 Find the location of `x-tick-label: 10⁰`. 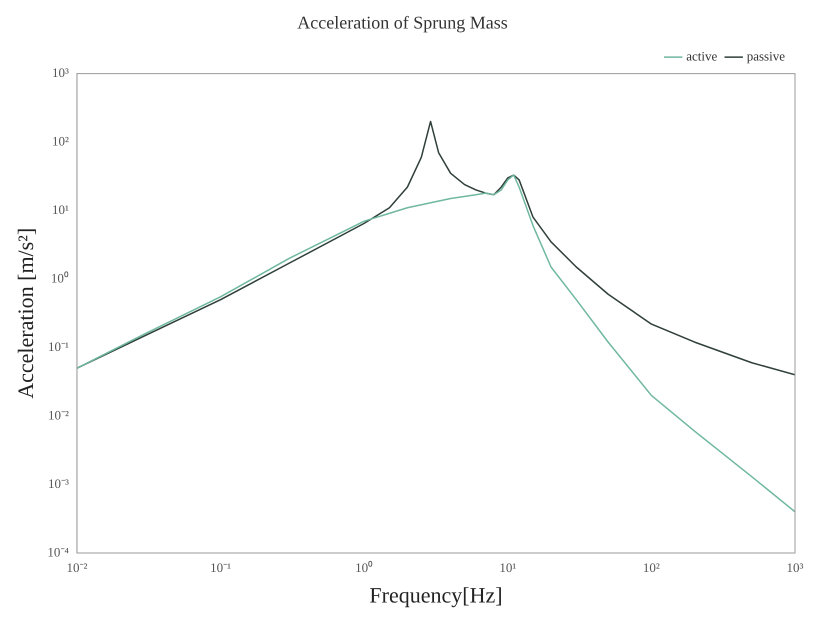

x-tick-label: 10⁰ is located at coordinates (364, 568).